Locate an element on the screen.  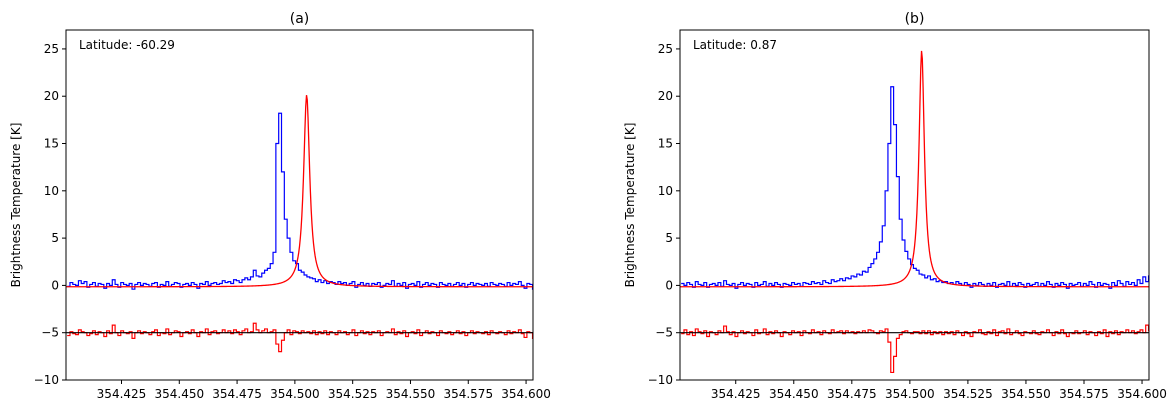
latitude-annotation: Latitude: 0.87 is located at coordinates (735, 45).